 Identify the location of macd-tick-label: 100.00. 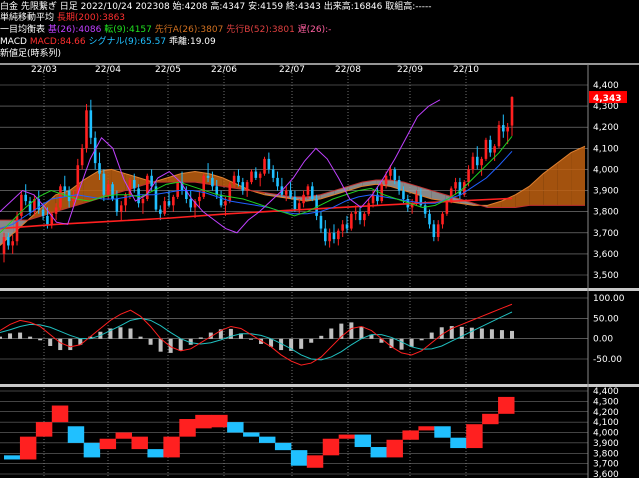
(609, 299).